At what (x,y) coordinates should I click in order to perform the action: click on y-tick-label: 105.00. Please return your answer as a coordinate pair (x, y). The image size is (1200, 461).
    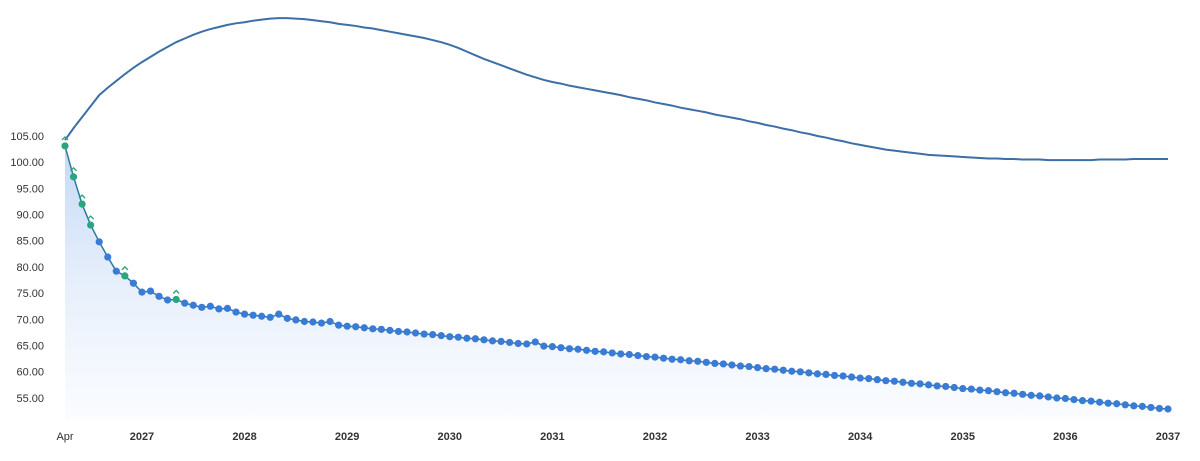
    Looking at the image, I should click on (27, 137).